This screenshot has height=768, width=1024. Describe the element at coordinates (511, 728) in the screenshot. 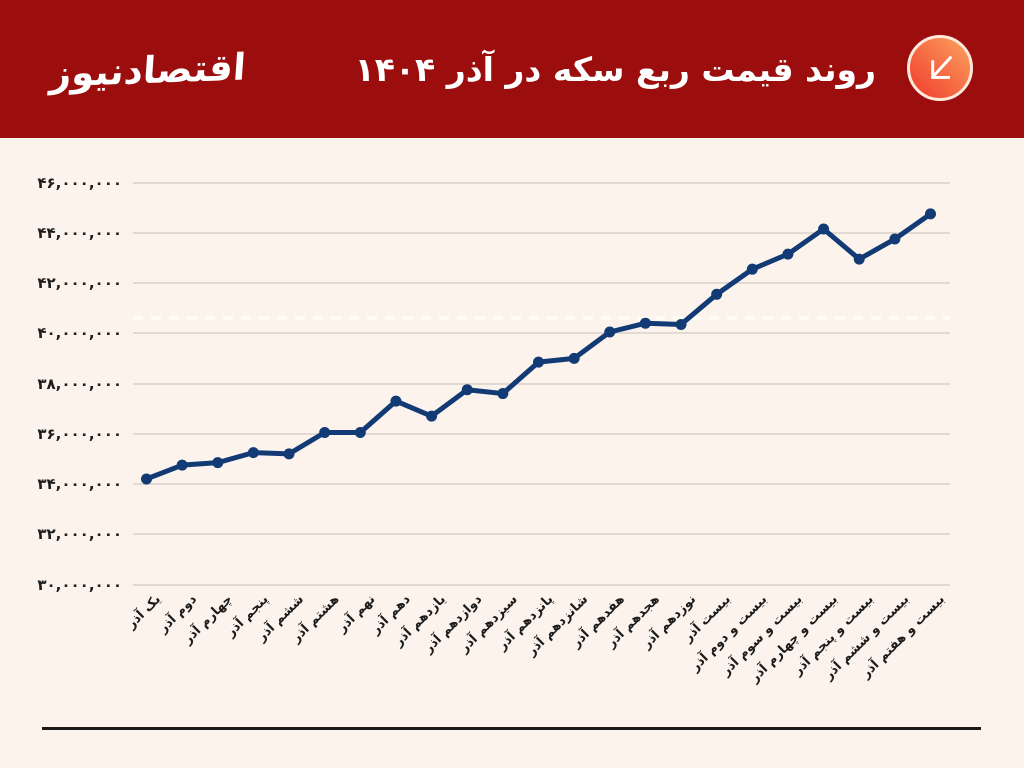

I see `footer-divider` at that location.